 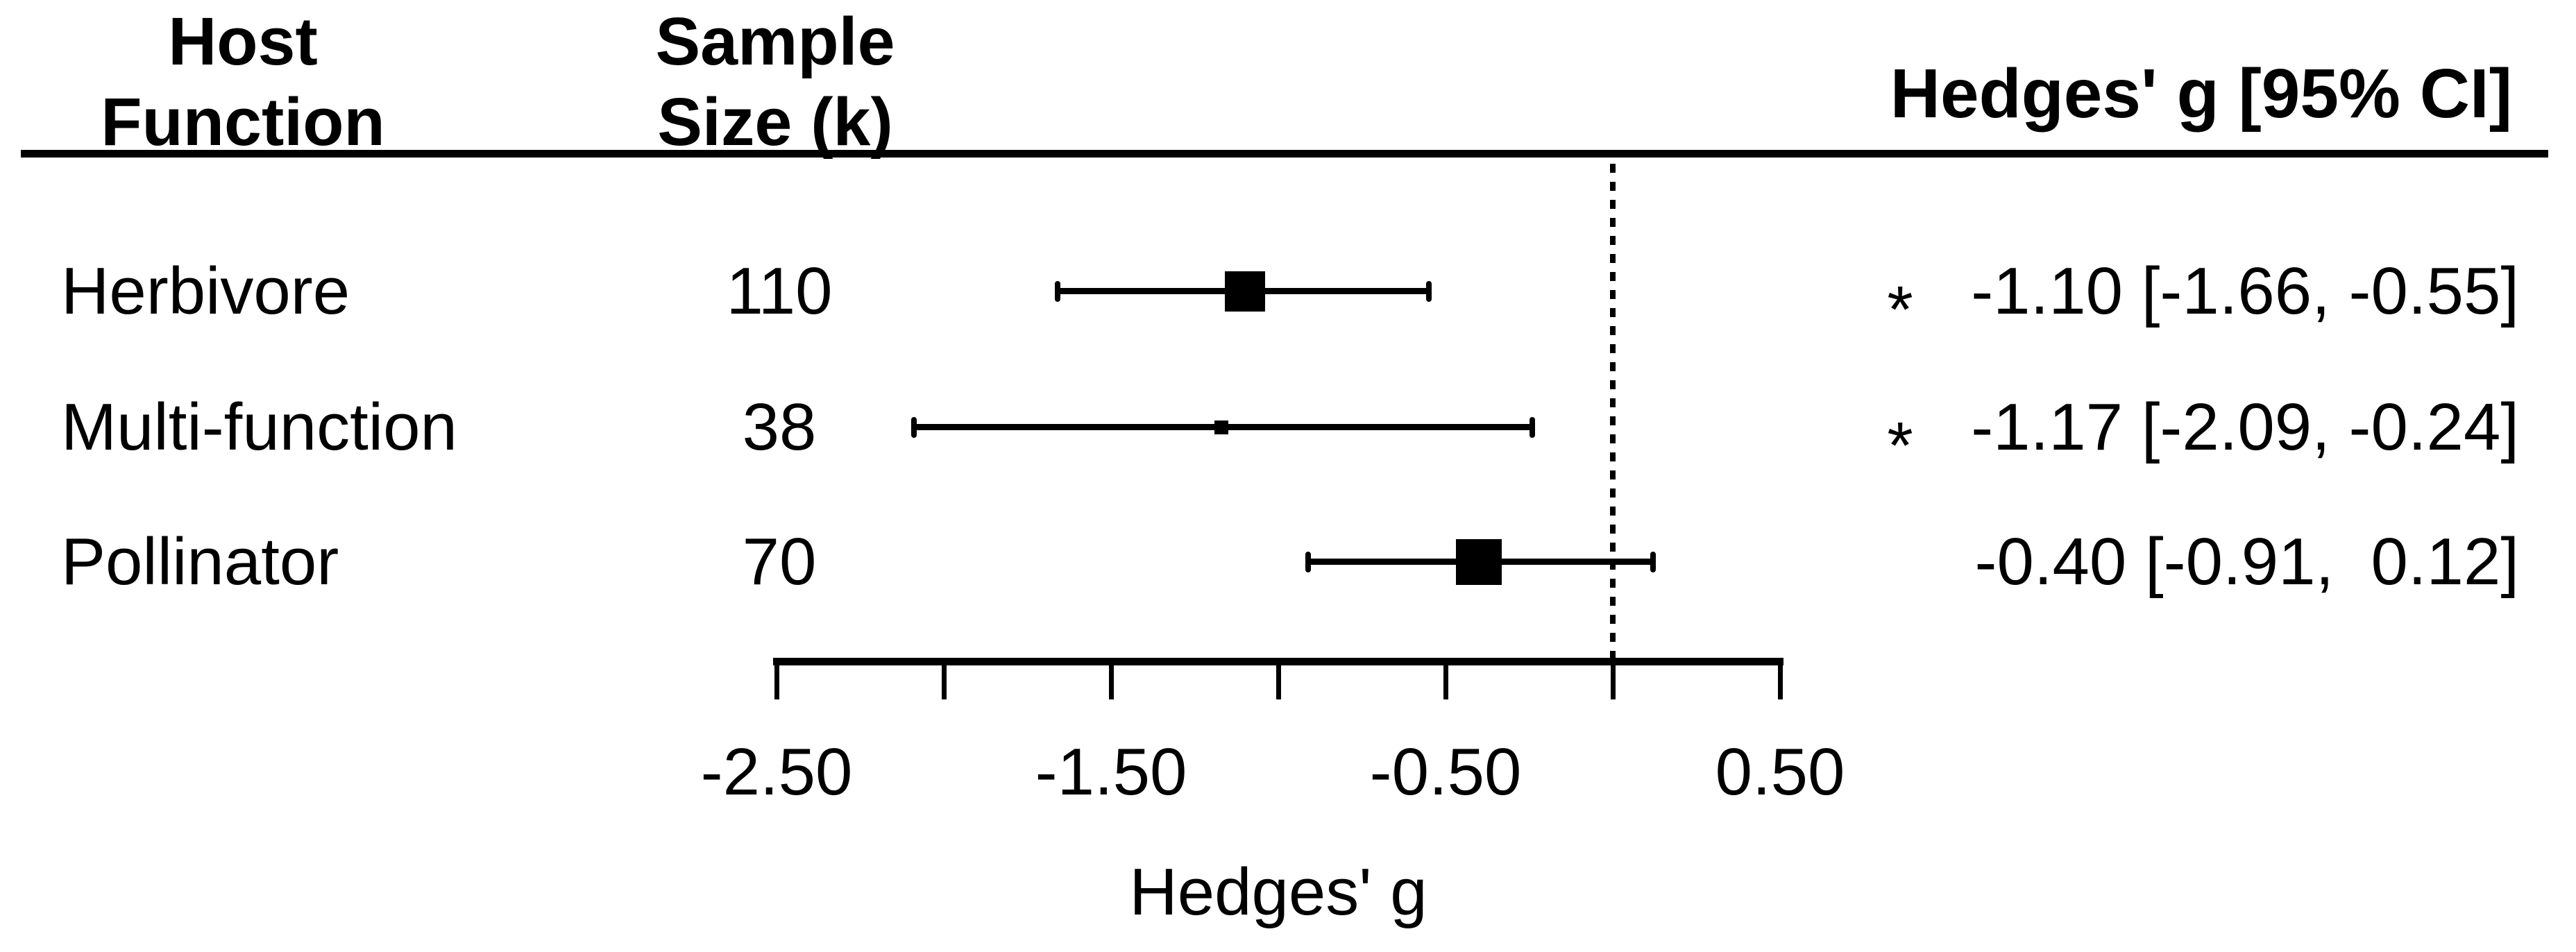 What do you see at coordinates (775, 81) in the screenshot?
I see `column-header-sample-size: Sample Size (k)` at bounding box center [775, 81].